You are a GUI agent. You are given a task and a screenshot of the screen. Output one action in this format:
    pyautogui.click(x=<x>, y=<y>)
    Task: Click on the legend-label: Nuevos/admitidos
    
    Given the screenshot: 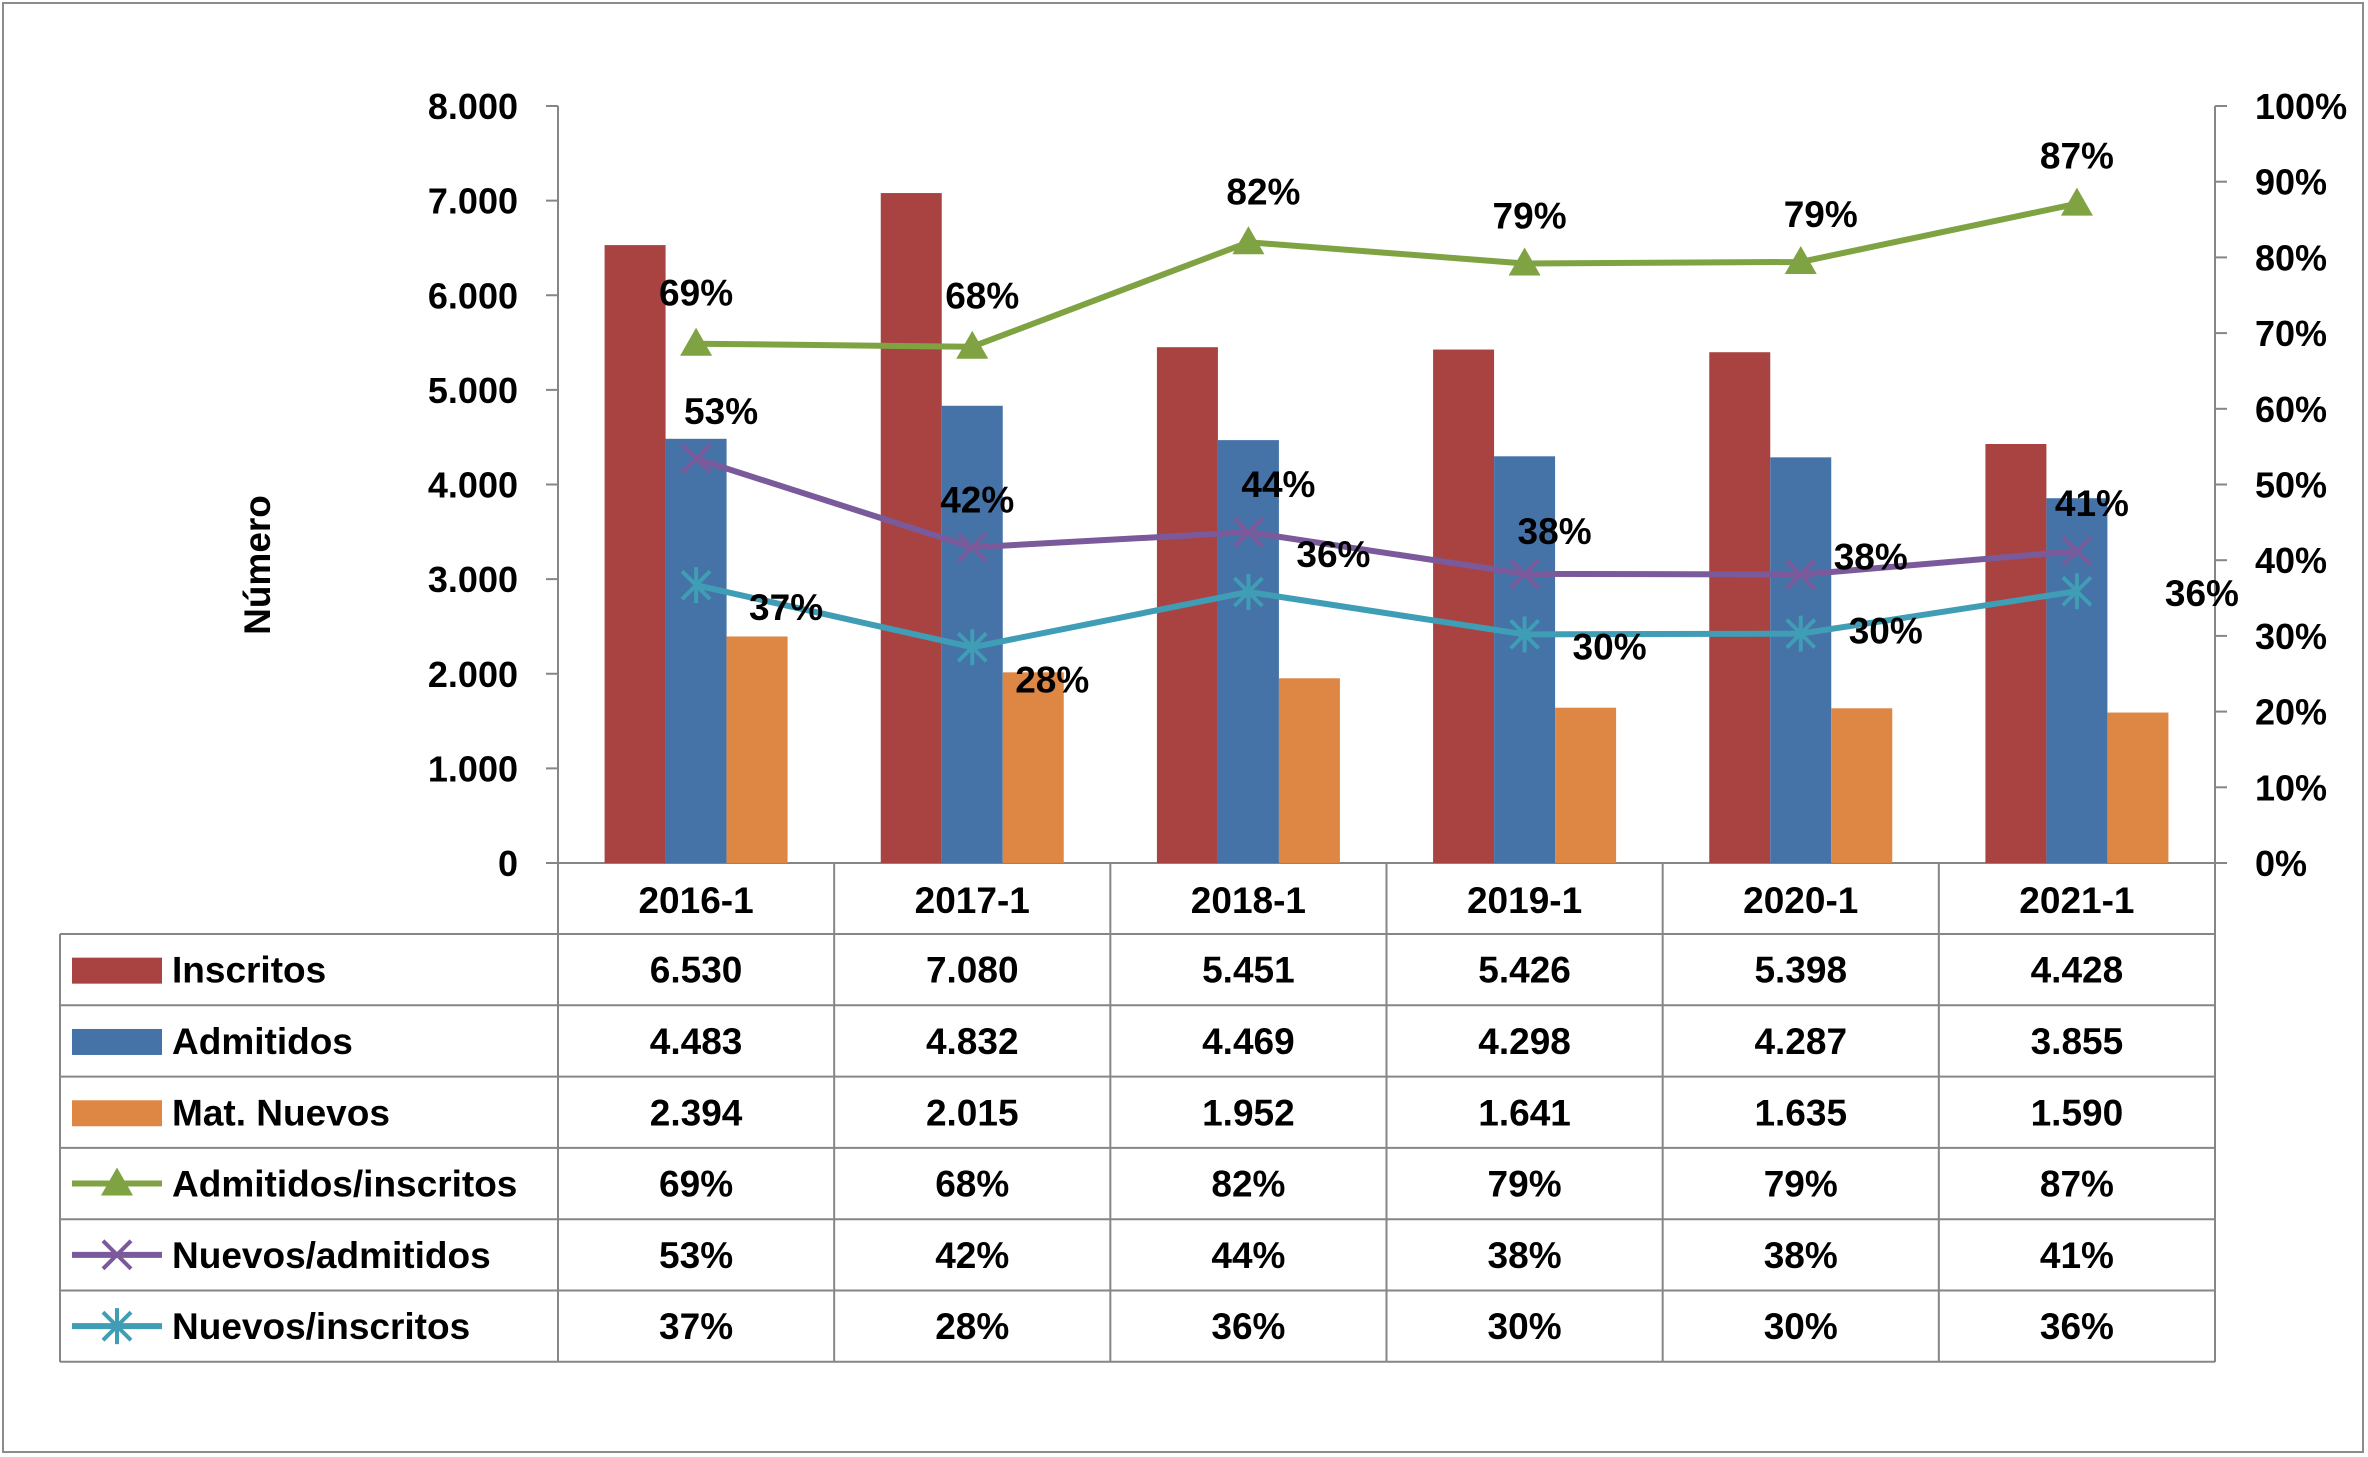 What is the action you would take?
    pyautogui.click(x=331, y=1255)
    